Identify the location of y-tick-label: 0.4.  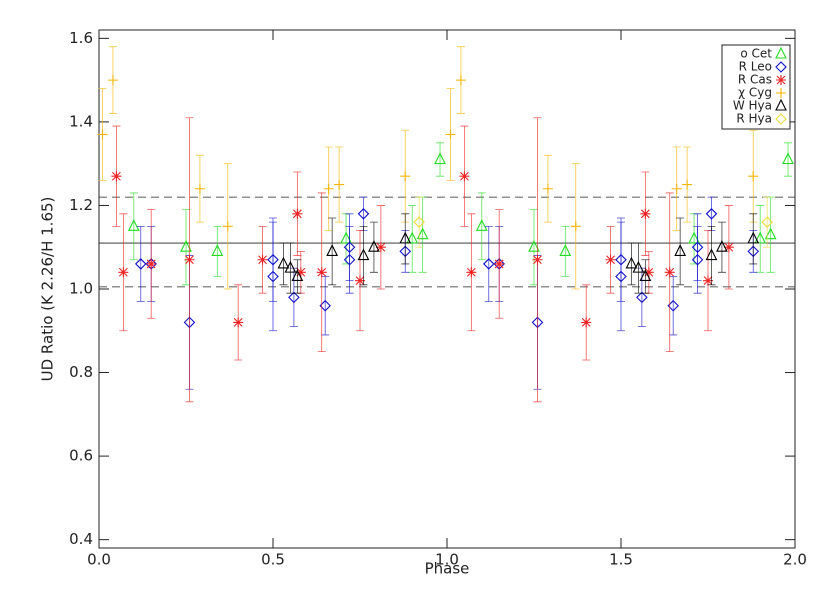
(81, 539).